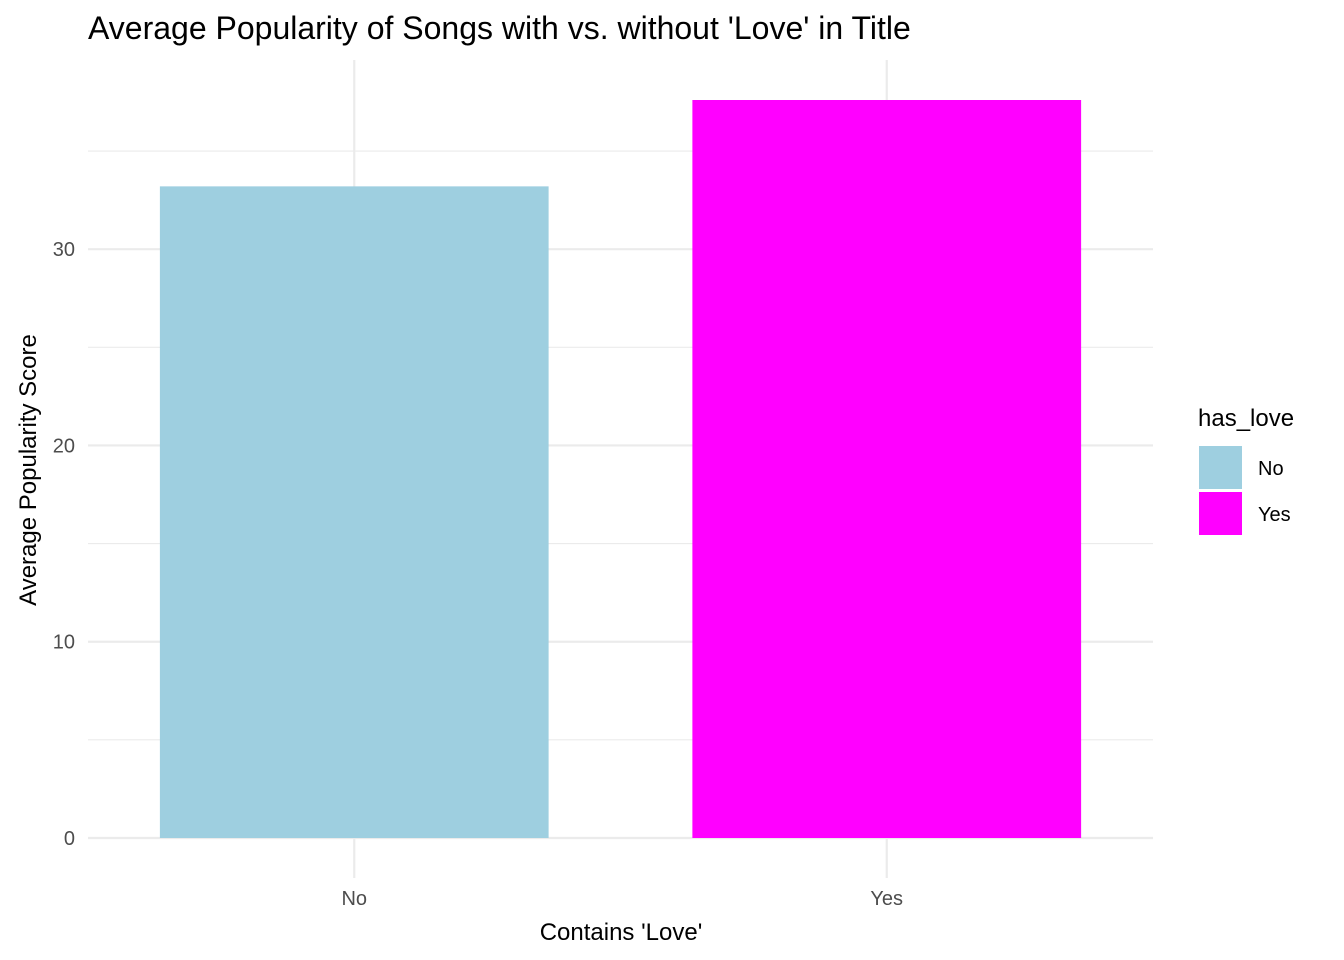  What do you see at coordinates (621, 932) in the screenshot?
I see `x-axis-title: Contains 'Love'` at bounding box center [621, 932].